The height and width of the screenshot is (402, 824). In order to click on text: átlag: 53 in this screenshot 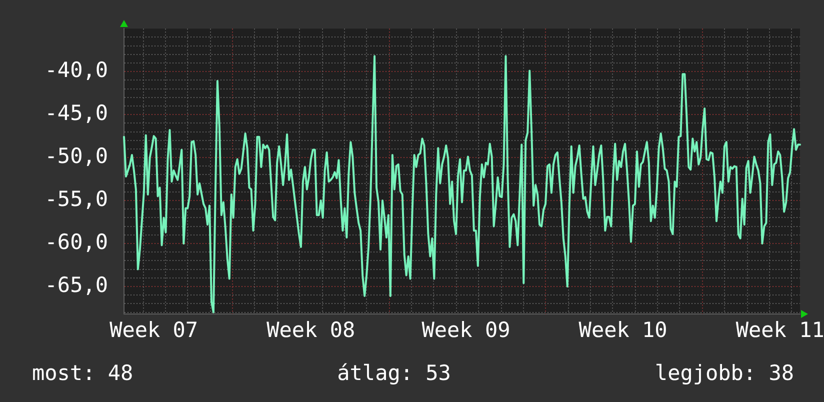, I will do `click(394, 373)`.